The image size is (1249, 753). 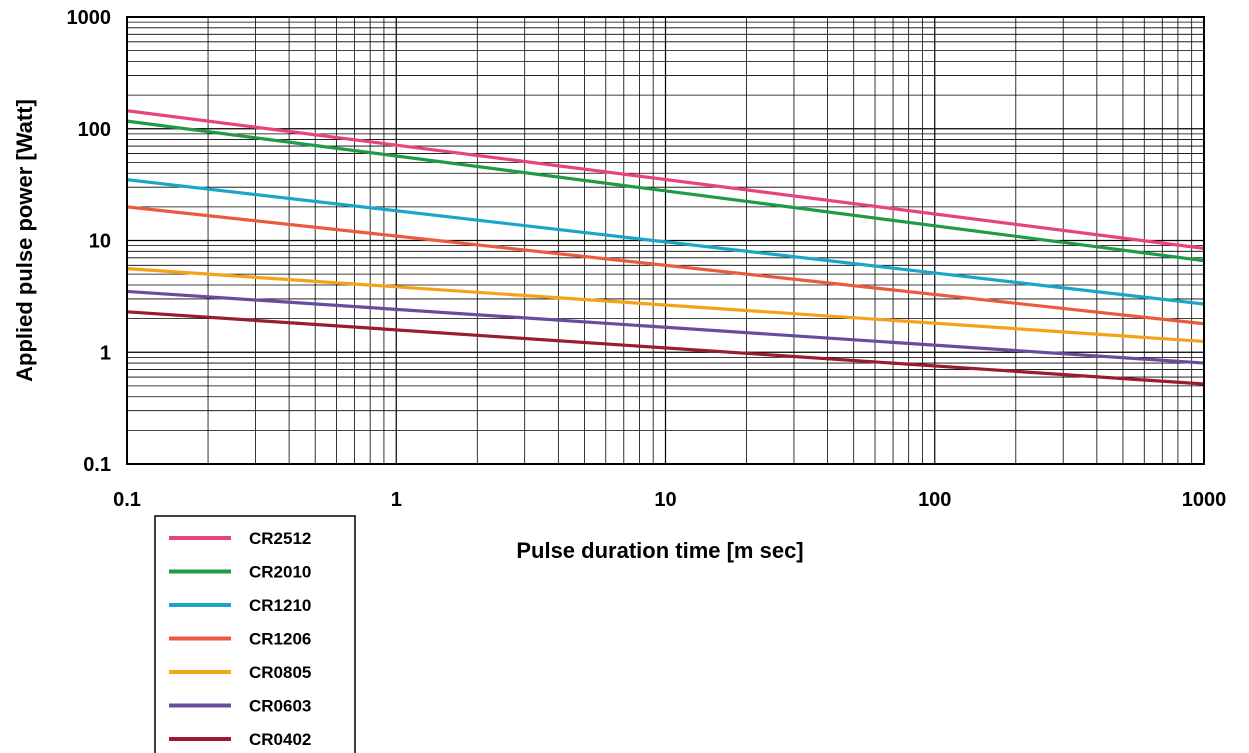 What do you see at coordinates (665, 348) in the screenshot?
I see `series-line-cr0402` at bounding box center [665, 348].